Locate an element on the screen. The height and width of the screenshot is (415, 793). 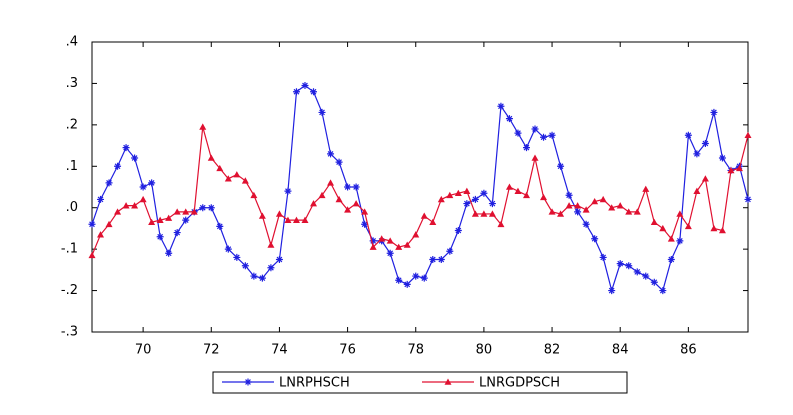
x-tick-label: 72 is located at coordinates (211, 350).